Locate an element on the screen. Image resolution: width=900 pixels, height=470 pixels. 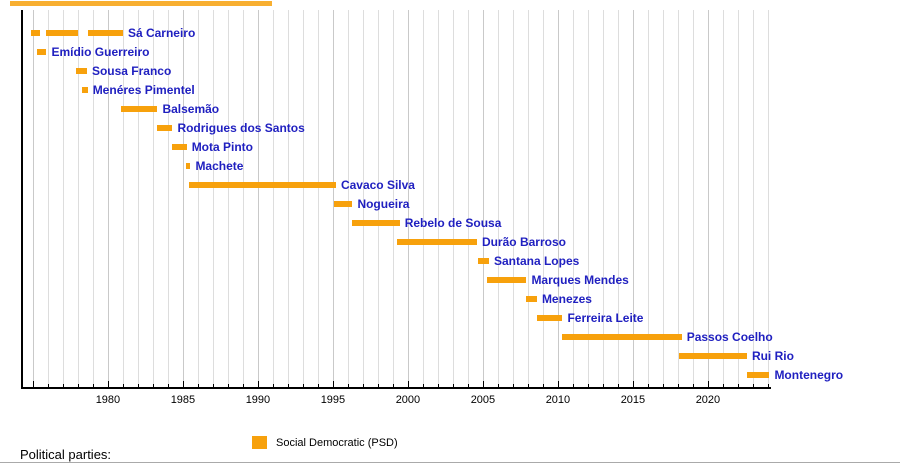
axis-tick-label: 1980 is located at coordinates (108, 400).